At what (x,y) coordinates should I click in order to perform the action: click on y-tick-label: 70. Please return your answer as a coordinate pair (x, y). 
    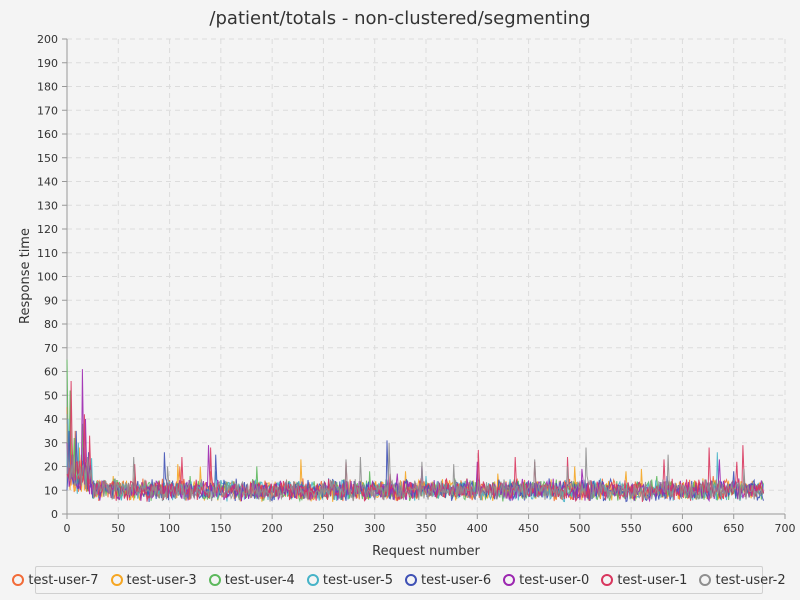
    Looking at the image, I should click on (51, 348).